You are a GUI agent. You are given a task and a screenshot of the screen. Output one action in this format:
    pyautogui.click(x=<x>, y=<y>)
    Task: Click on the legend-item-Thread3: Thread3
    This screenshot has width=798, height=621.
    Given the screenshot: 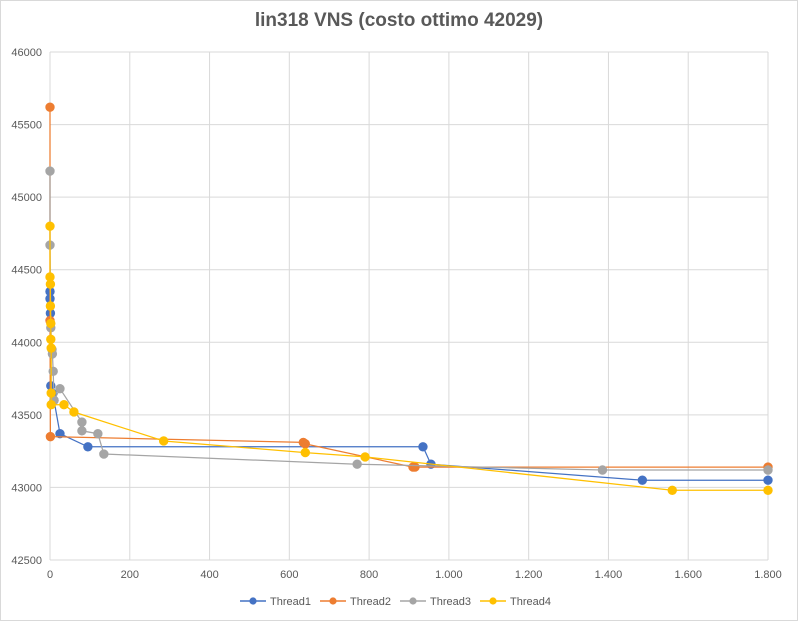 What is the action you would take?
    pyautogui.click(x=435, y=602)
    